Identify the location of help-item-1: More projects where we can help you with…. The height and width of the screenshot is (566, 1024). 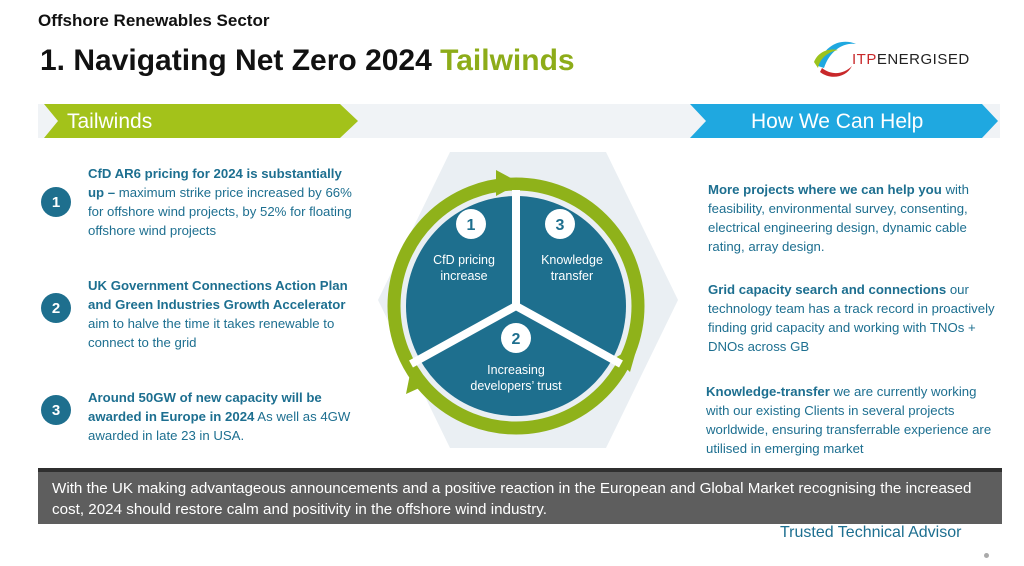
(838, 218).